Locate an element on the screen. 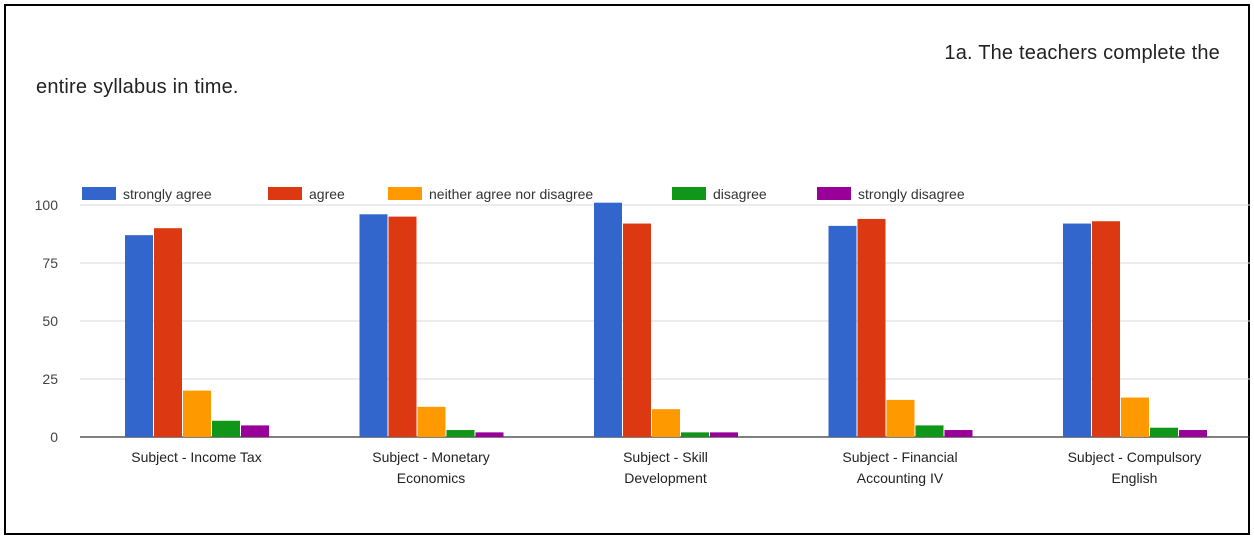  legend-label: neither agree nor disagree is located at coordinates (511, 194).